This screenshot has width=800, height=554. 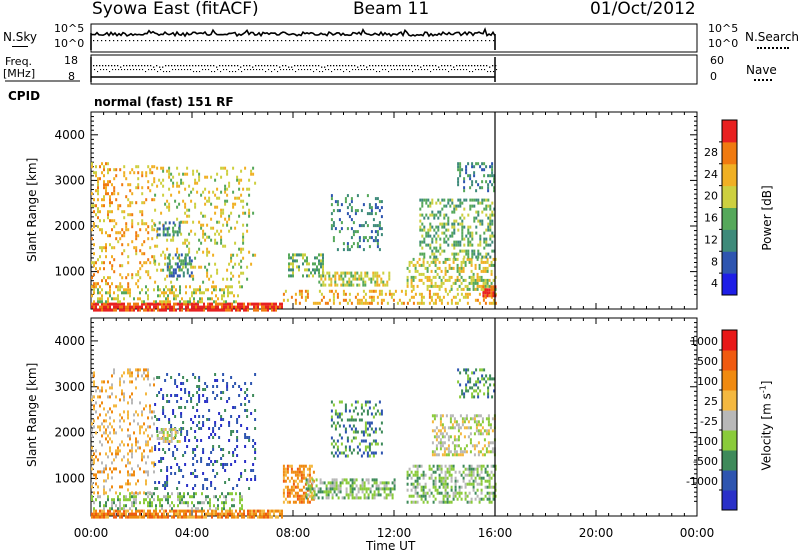 What do you see at coordinates (729, 360) in the screenshot?
I see `velocity-colorbar-swatch` at bounding box center [729, 360].